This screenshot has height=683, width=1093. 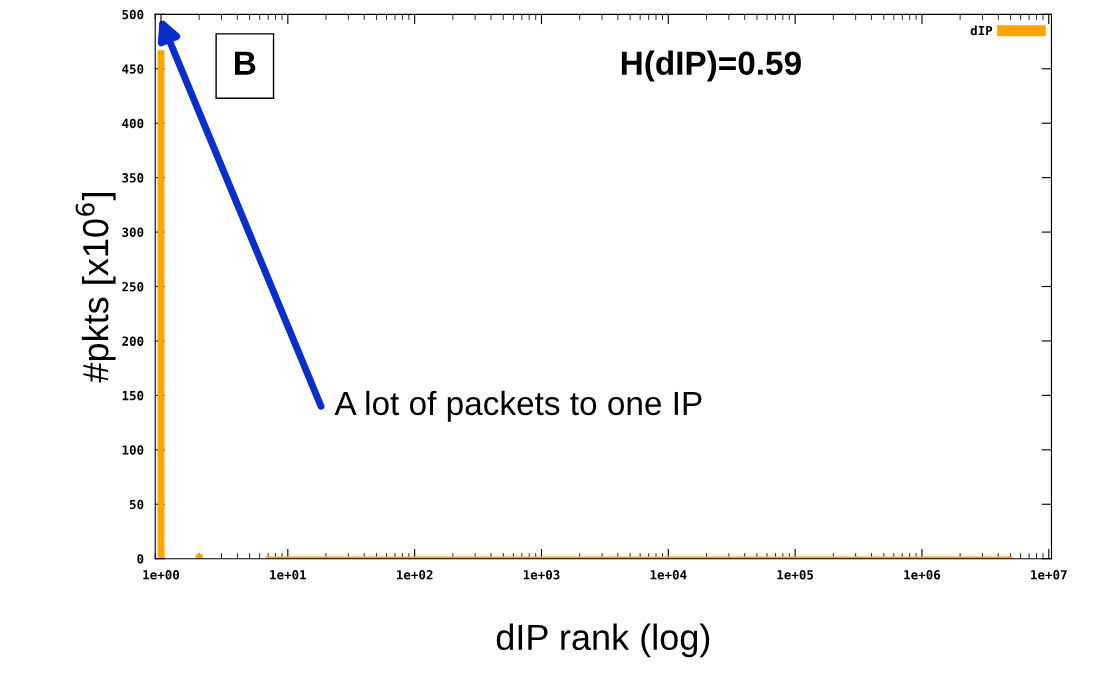 I want to click on y-tick-label: 400, so click(x=133, y=123).